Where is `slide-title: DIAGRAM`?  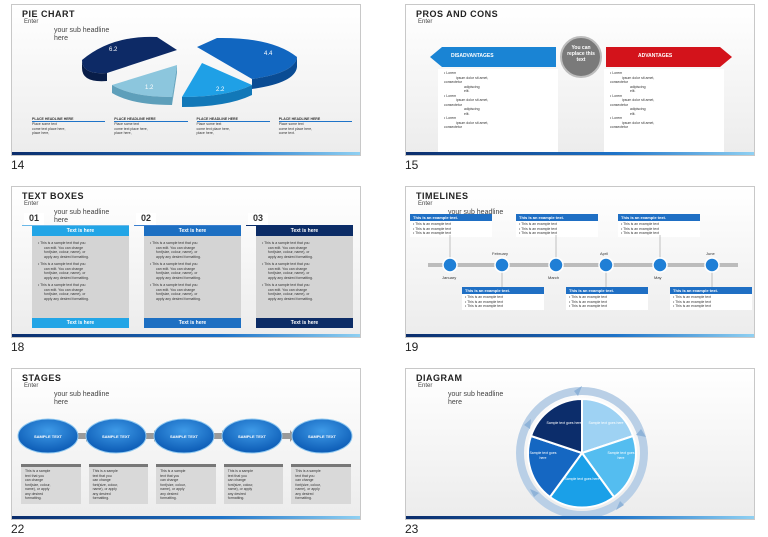 slide-title: DIAGRAM is located at coordinates (439, 378).